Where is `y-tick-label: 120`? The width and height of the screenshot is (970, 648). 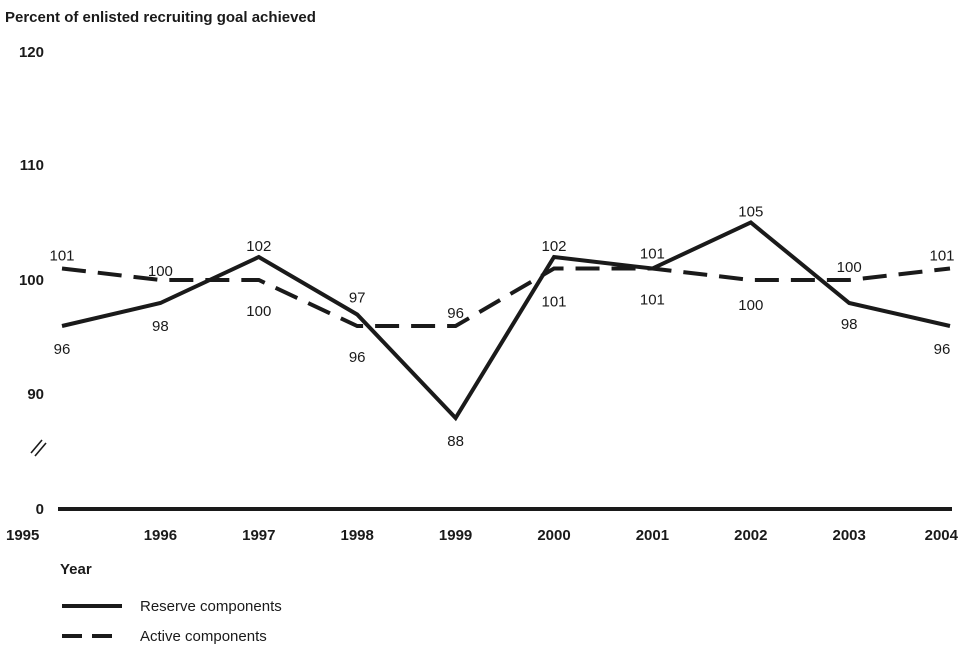
y-tick-label: 120 is located at coordinates (31, 52).